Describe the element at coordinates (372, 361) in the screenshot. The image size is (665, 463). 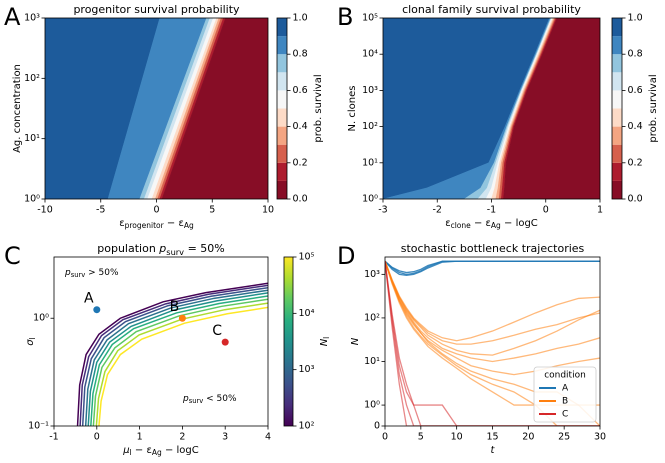
I see `y-tick-label: 10¹` at that location.